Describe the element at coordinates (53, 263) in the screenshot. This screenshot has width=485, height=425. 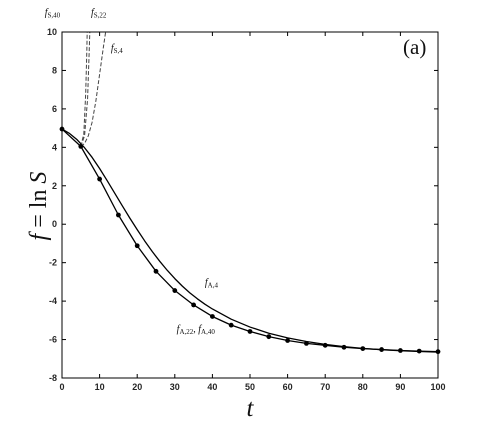
I see `y-tick-label: -2` at that location.